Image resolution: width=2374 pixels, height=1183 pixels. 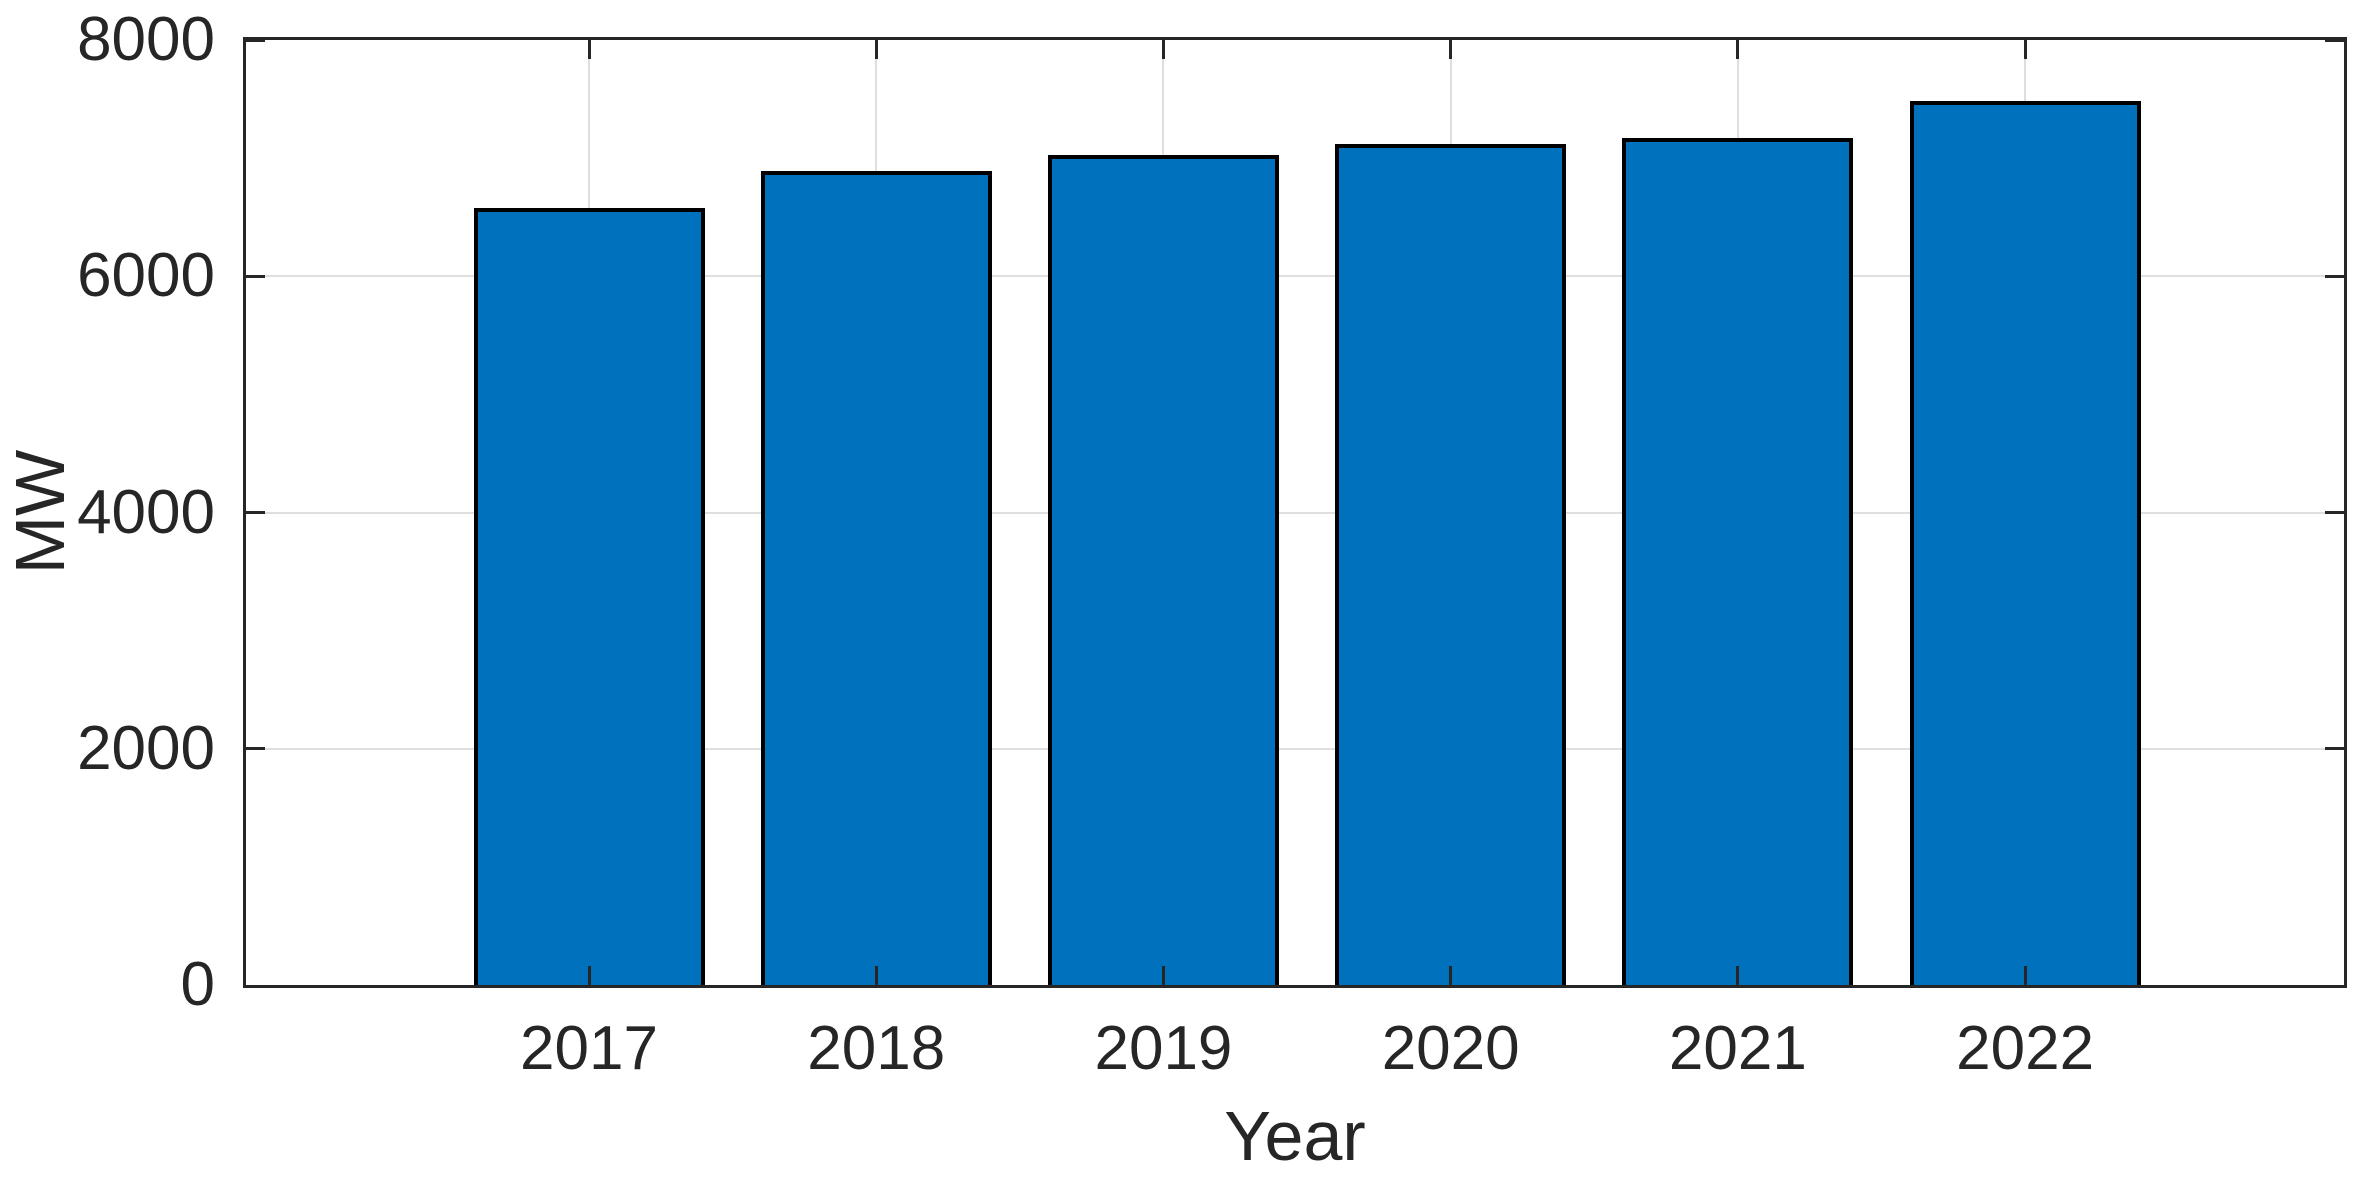 I want to click on bar-2018, so click(x=876, y=578).